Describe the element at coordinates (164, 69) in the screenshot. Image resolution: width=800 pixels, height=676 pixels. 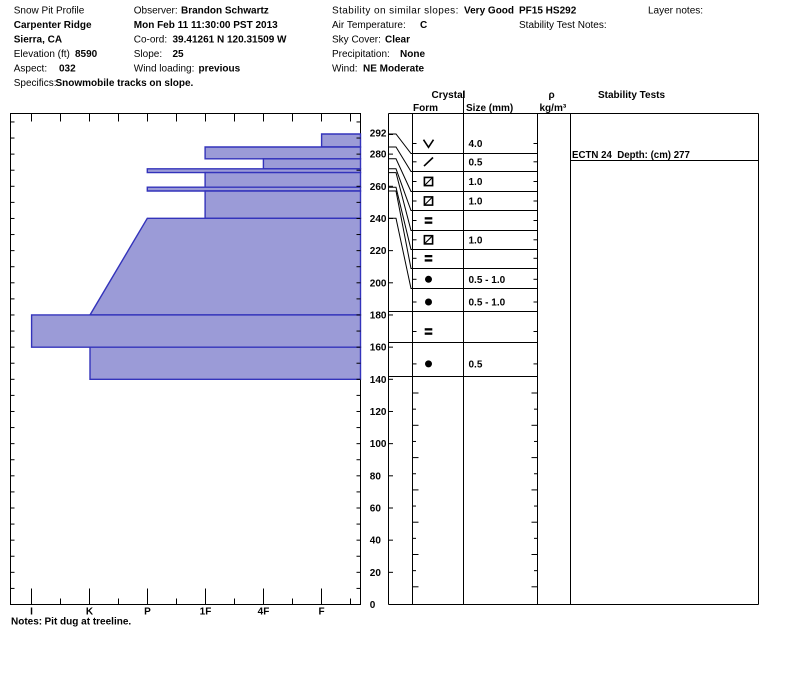
I see `svg-text: Wind loading:` at that location.